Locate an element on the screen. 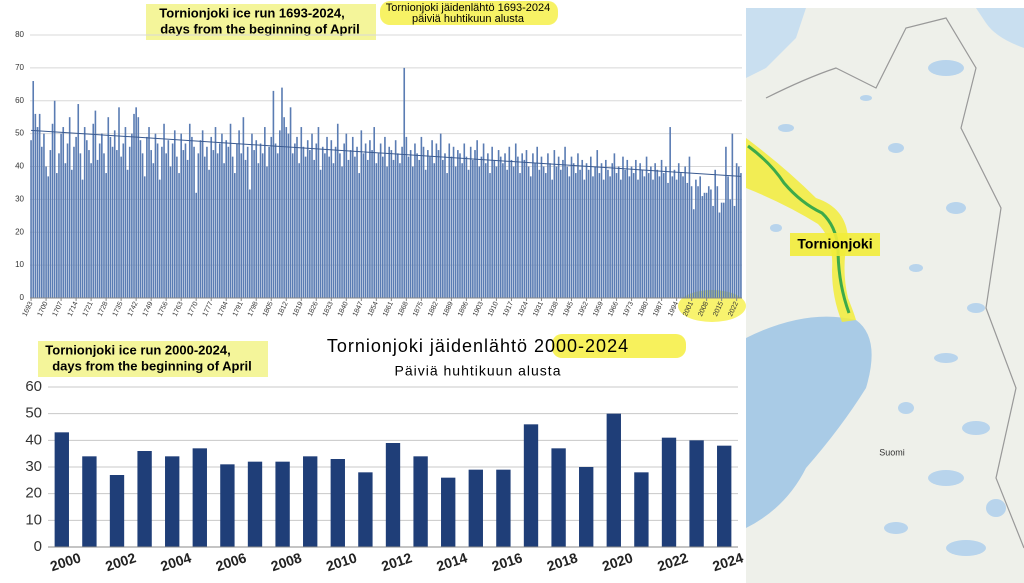 Image resolution: width=1024 pixels, height=583 pixels. x-tick-label: 1917 is located at coordinates (508, 309).